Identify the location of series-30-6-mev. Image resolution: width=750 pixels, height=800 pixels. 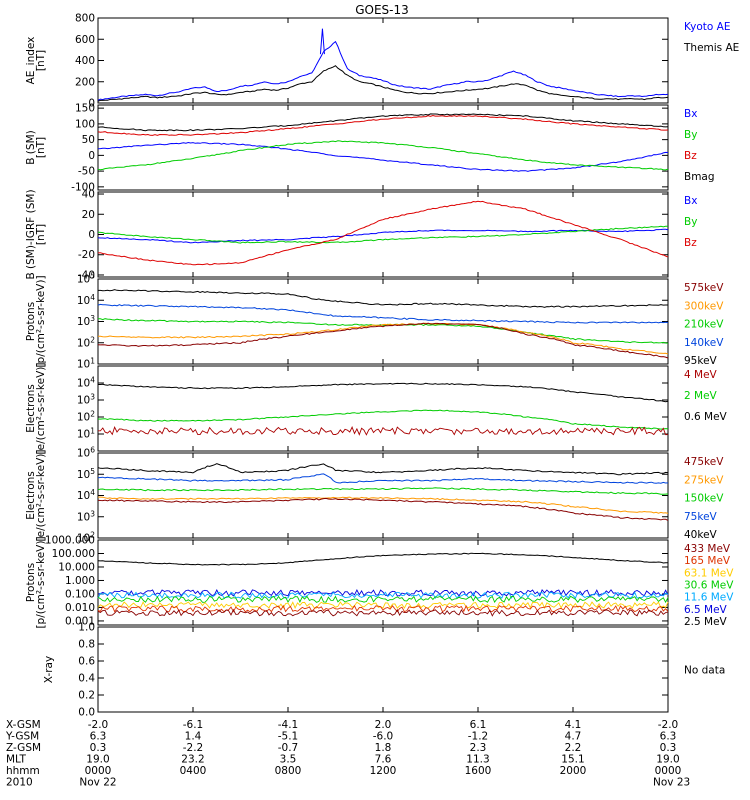
(383, 599).